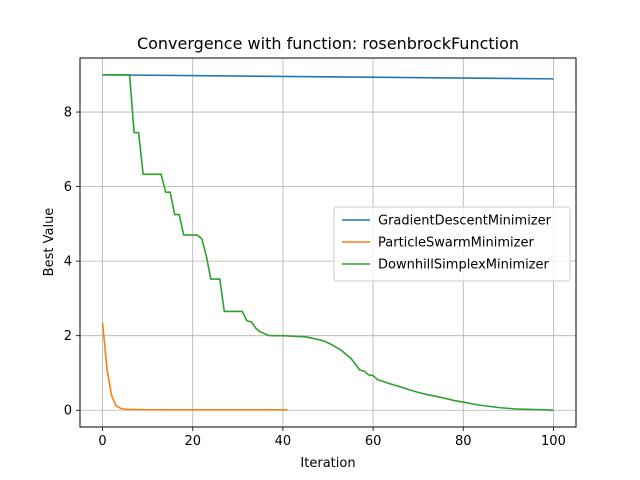 This screenshot has height=480, width=640. What do you see at coordinates (68, 187) in the screenshot?
I see `y-tick-label: 6` at bounding box center [68, 187].